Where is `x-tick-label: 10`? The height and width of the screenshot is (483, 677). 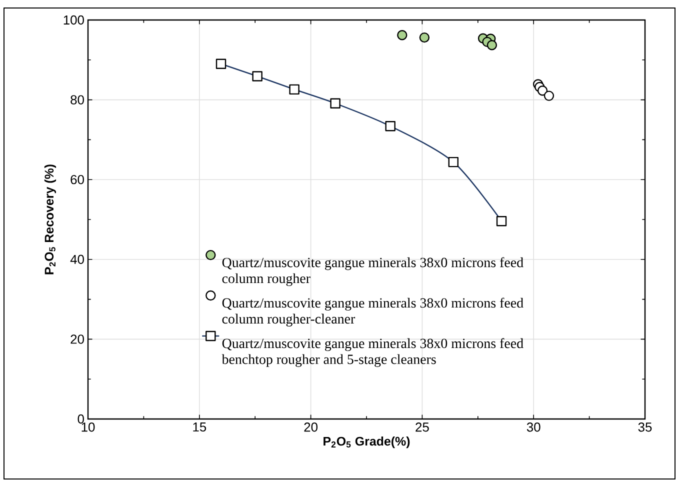
x-tick-label: 10 is located at coordinates (88, 427).